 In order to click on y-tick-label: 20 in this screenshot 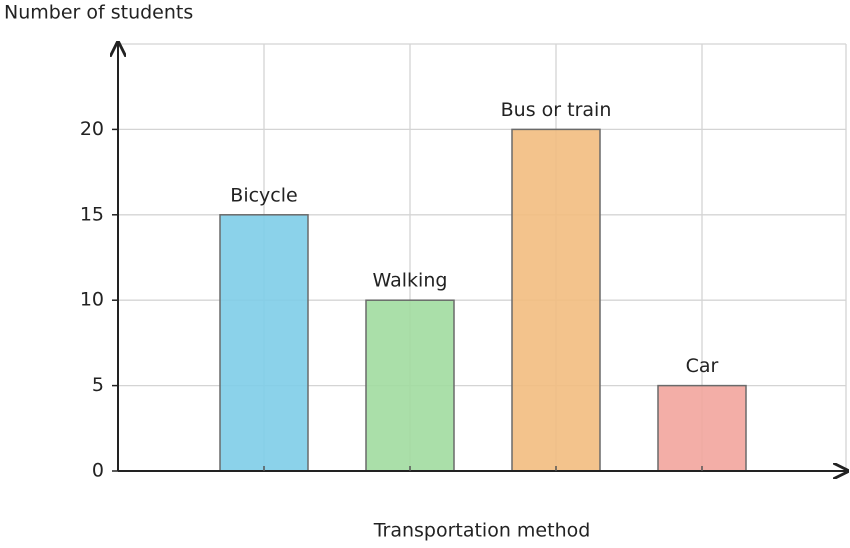, I will do `click(92, 129)`.